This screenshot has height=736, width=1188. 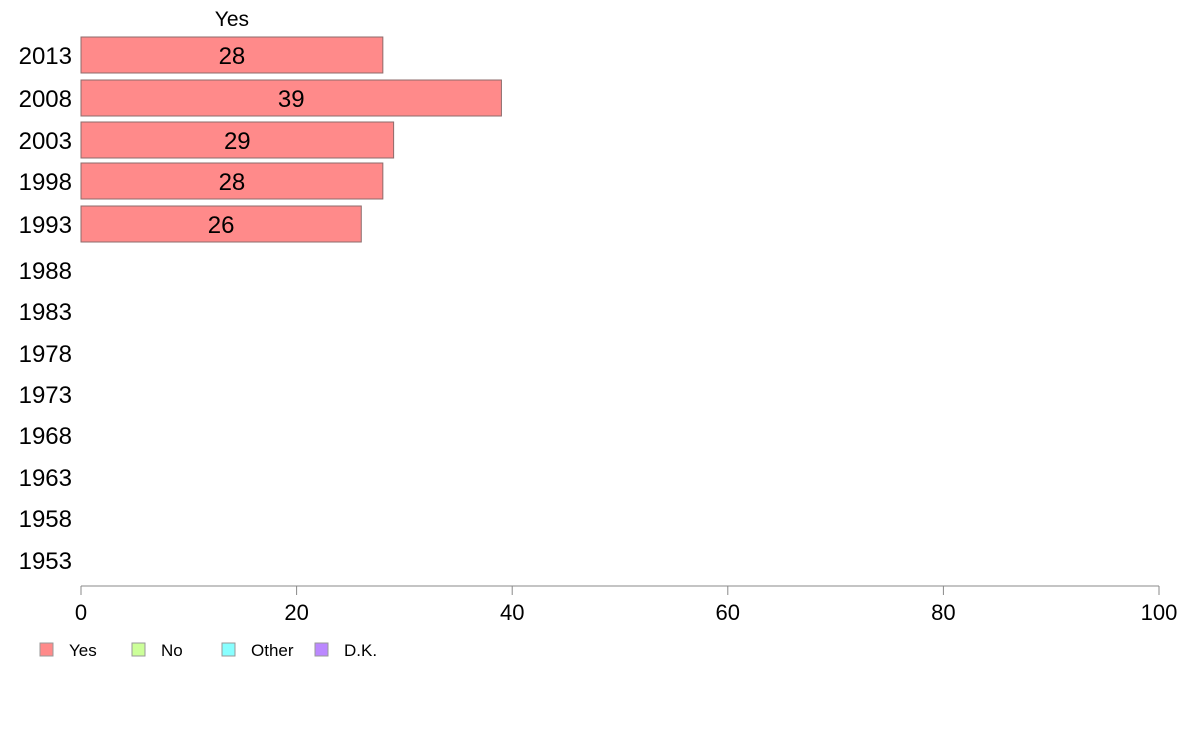 I want to click on y-tick-label: 1978, so click(x=45, y=354).